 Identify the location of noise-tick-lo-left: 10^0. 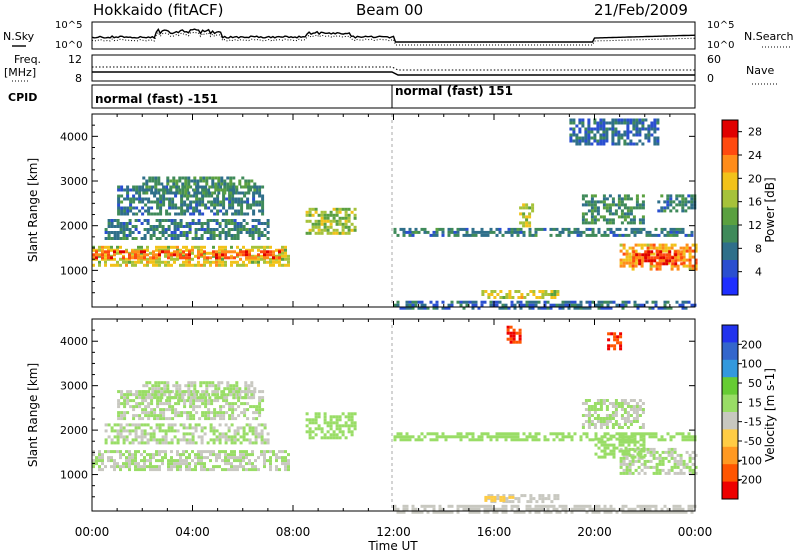
(68, 45).